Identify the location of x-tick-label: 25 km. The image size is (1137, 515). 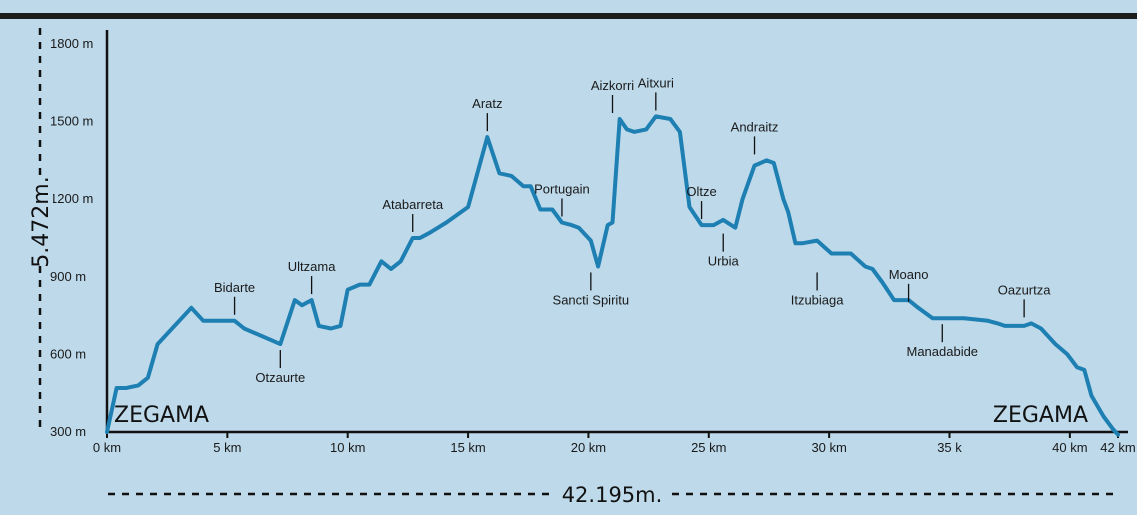
(708, 447).